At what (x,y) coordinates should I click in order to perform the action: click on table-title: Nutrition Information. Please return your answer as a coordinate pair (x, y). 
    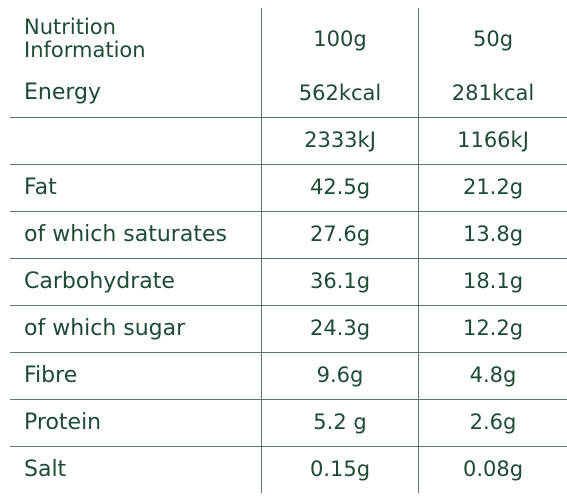
    Looking at the image, I should click on (136, 39).